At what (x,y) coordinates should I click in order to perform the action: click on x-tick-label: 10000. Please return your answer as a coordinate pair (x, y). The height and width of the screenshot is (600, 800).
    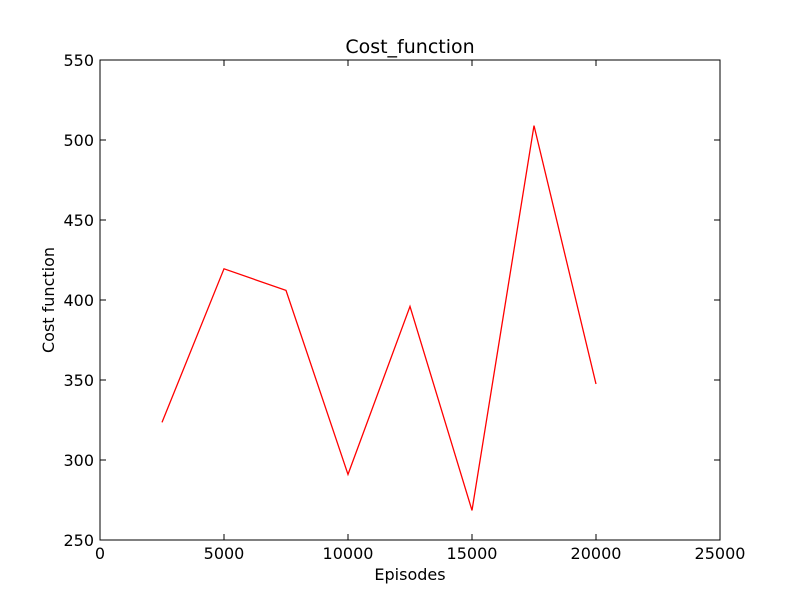
    Looking at the image, I should click on (348, 553).